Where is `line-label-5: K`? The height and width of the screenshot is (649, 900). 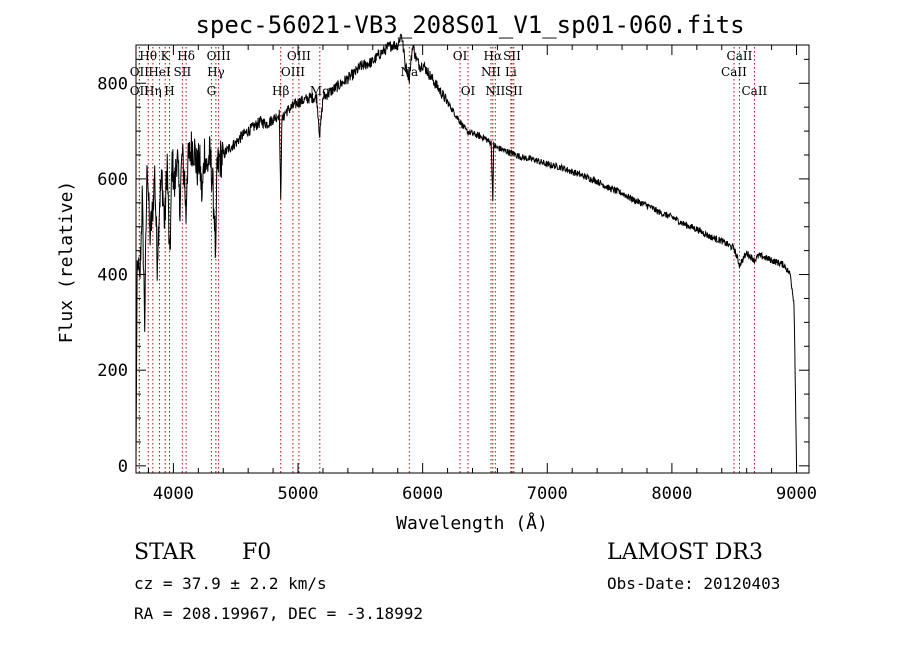 line-label-5: K is located at coordinates (166, 56).